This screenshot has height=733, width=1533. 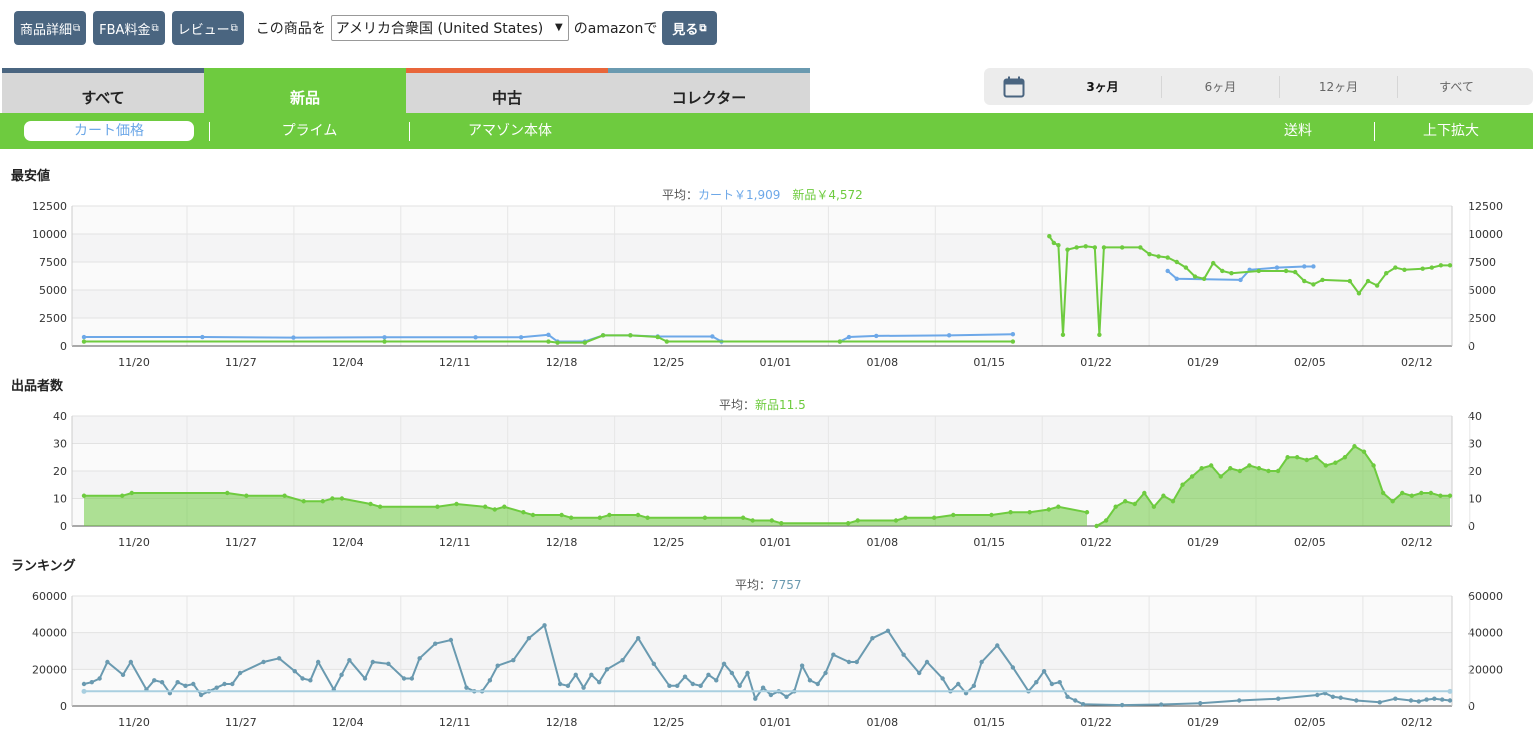 What do you see at coordinates (1451, 131) in the screenshot?
I see `subtab-vertical-zoom: 上下拡大` at bounding box center [1451, 131].